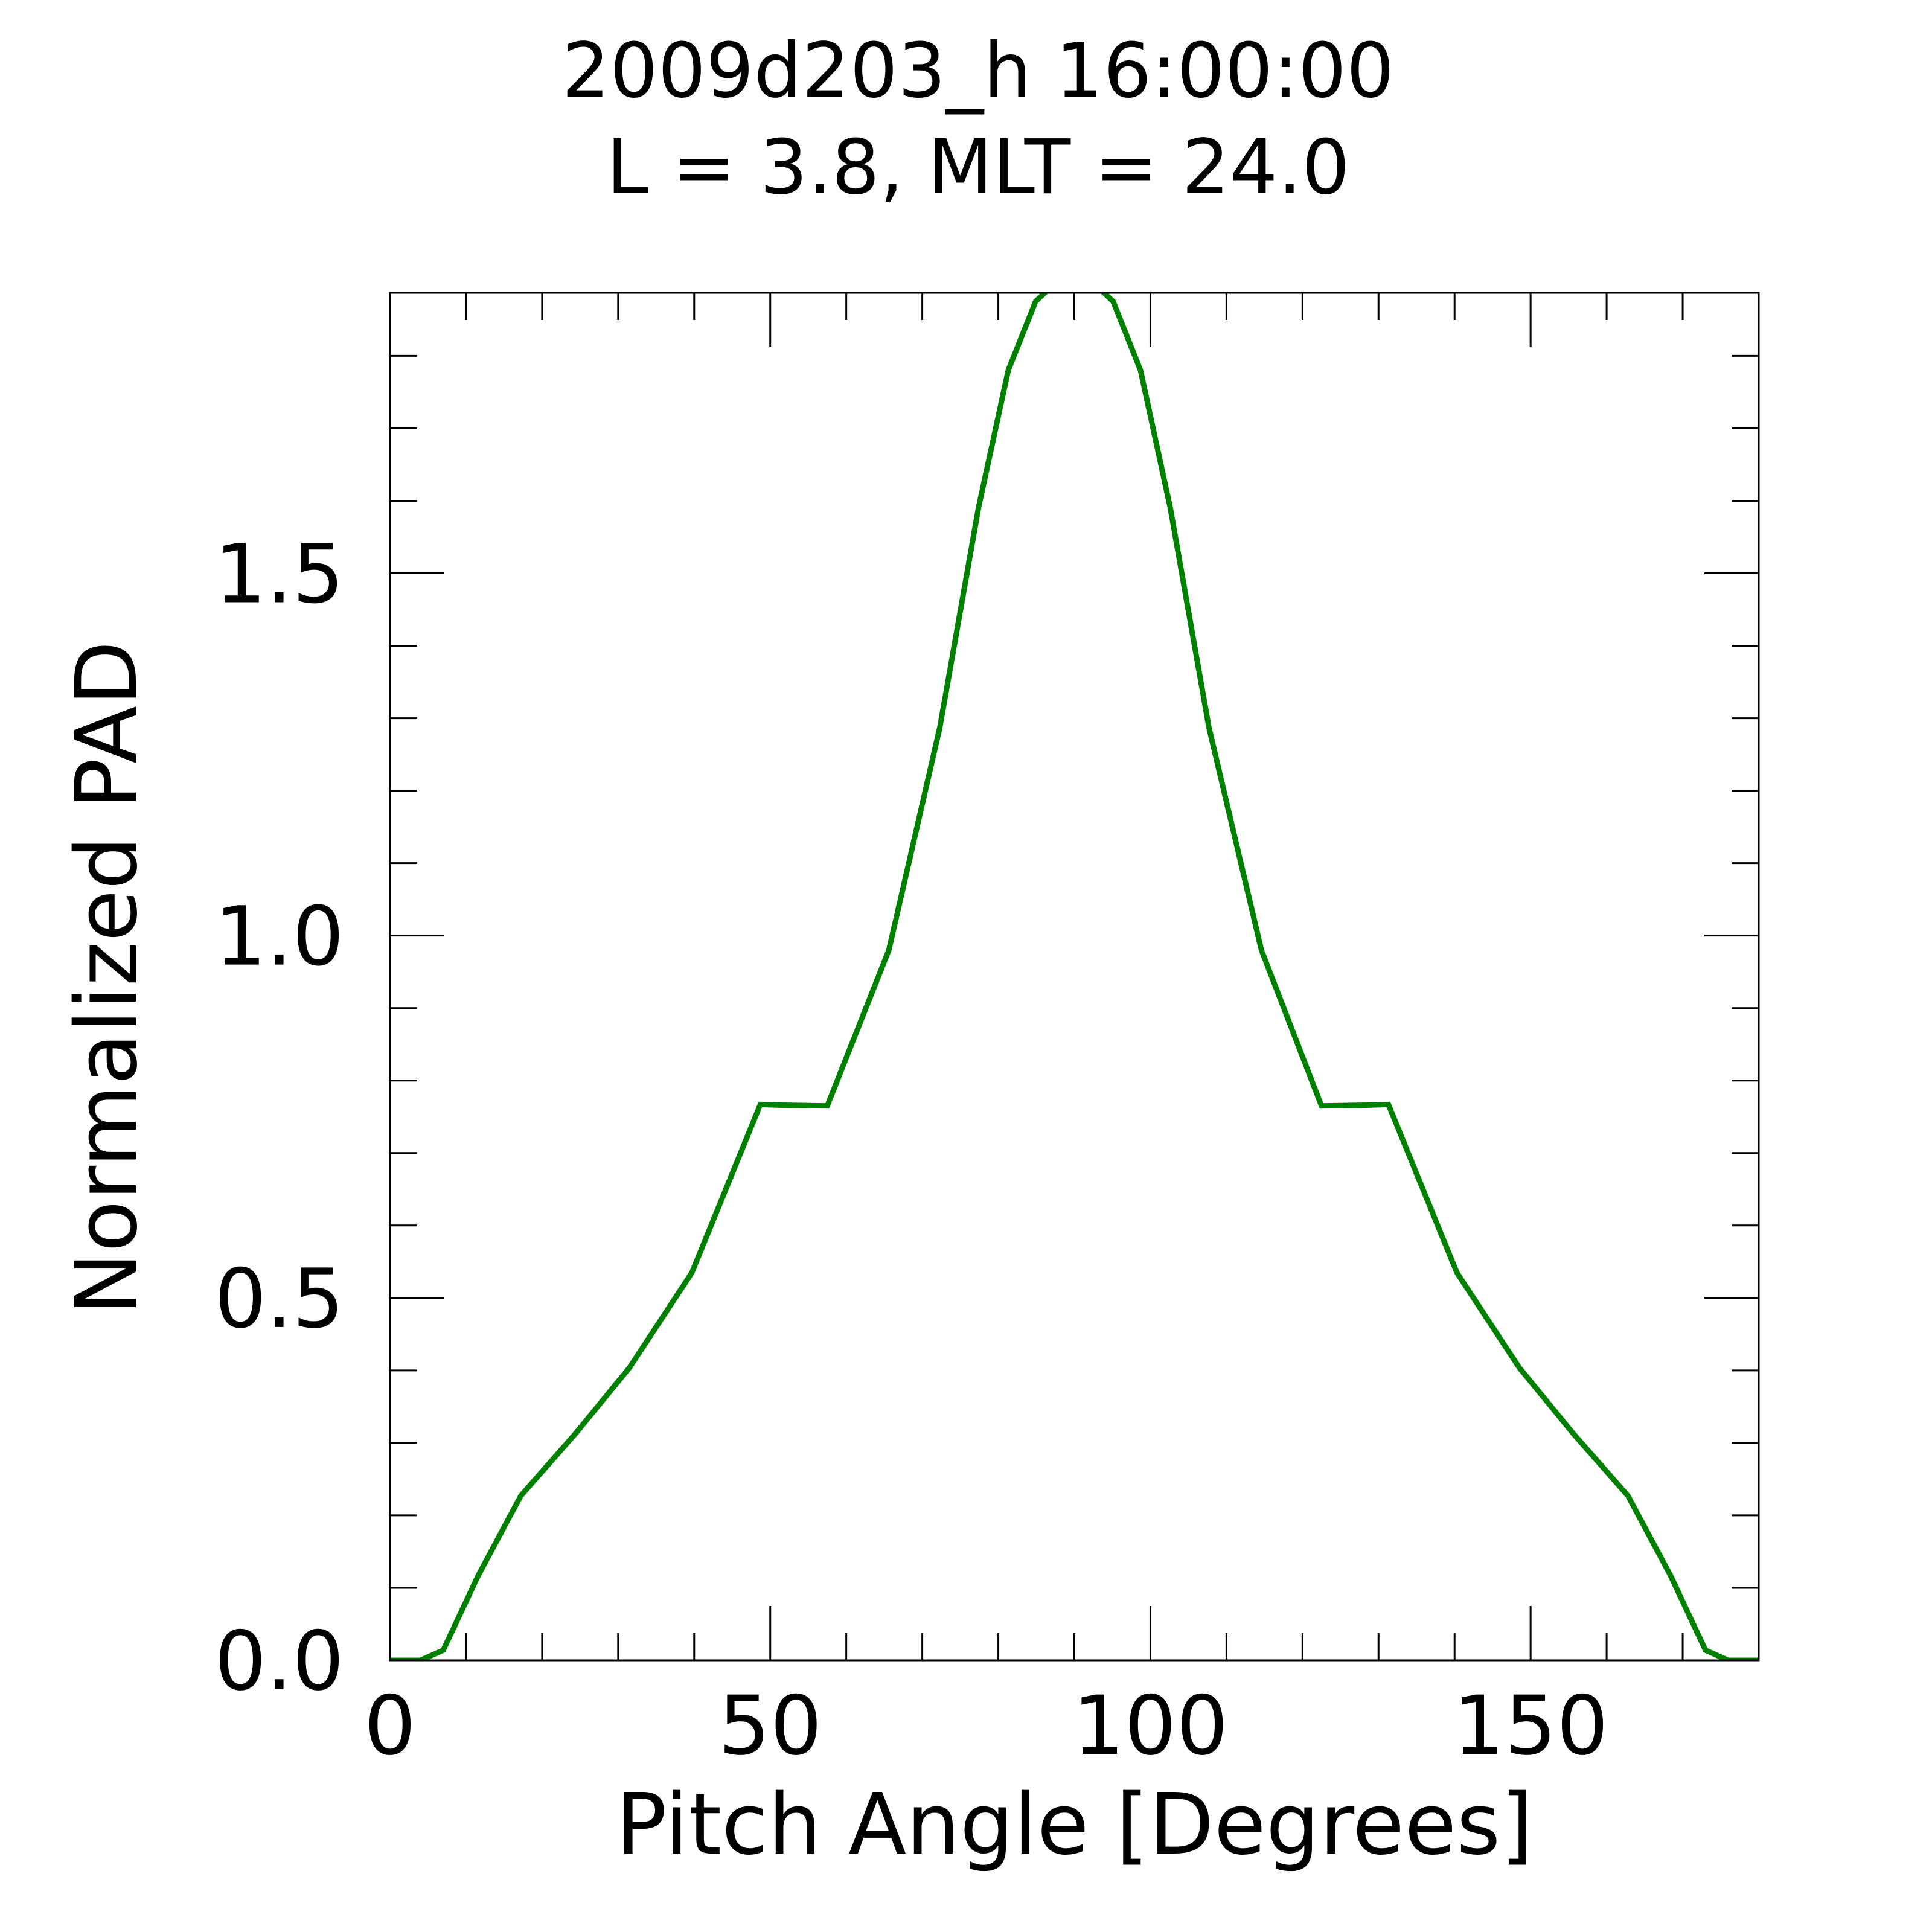 The height and width of the screenshot is (1932, 1932). I want to click on y-tick-label: 0.5, so click(279, 1299).